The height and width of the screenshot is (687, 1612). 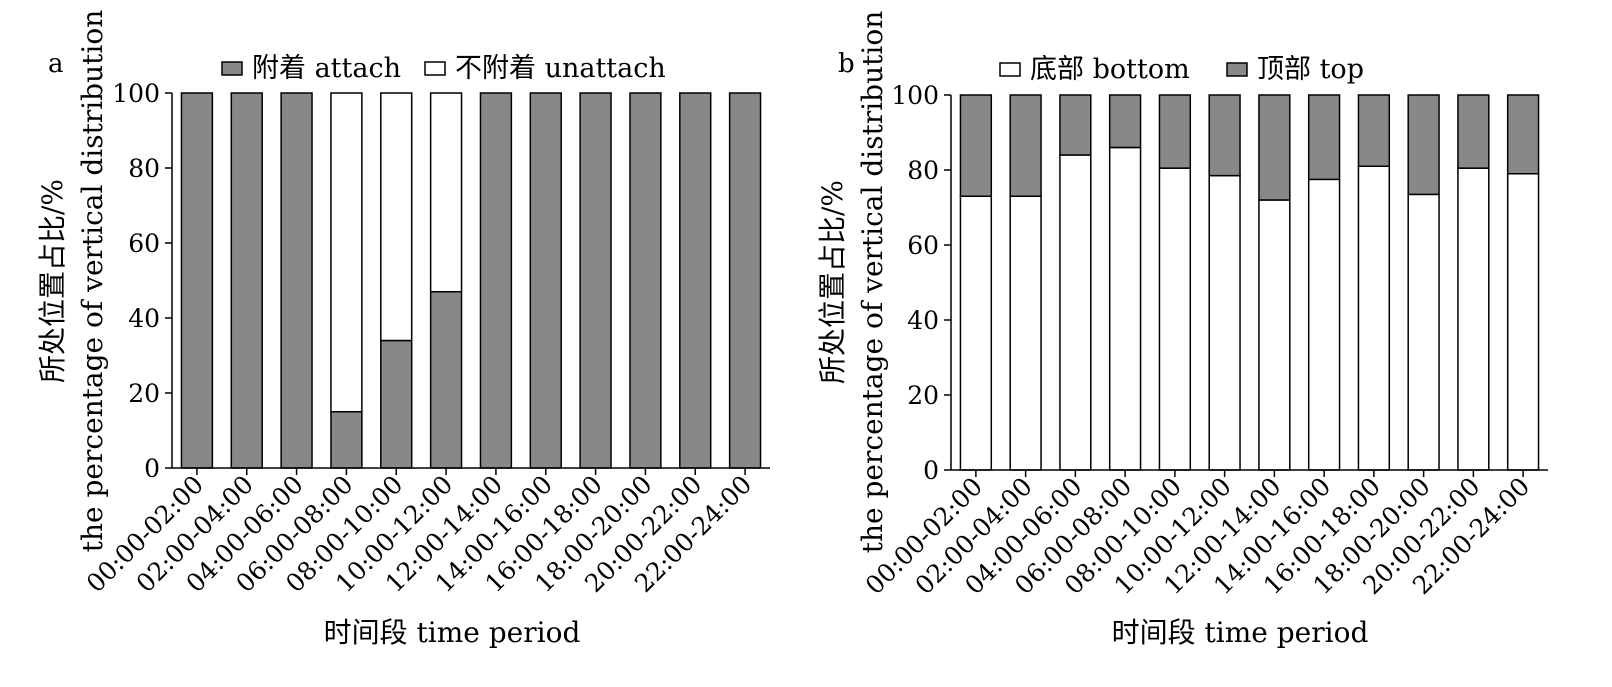 I want to click on legend-label-unattach: 不附着 unattach, so click(x=560, y=68).